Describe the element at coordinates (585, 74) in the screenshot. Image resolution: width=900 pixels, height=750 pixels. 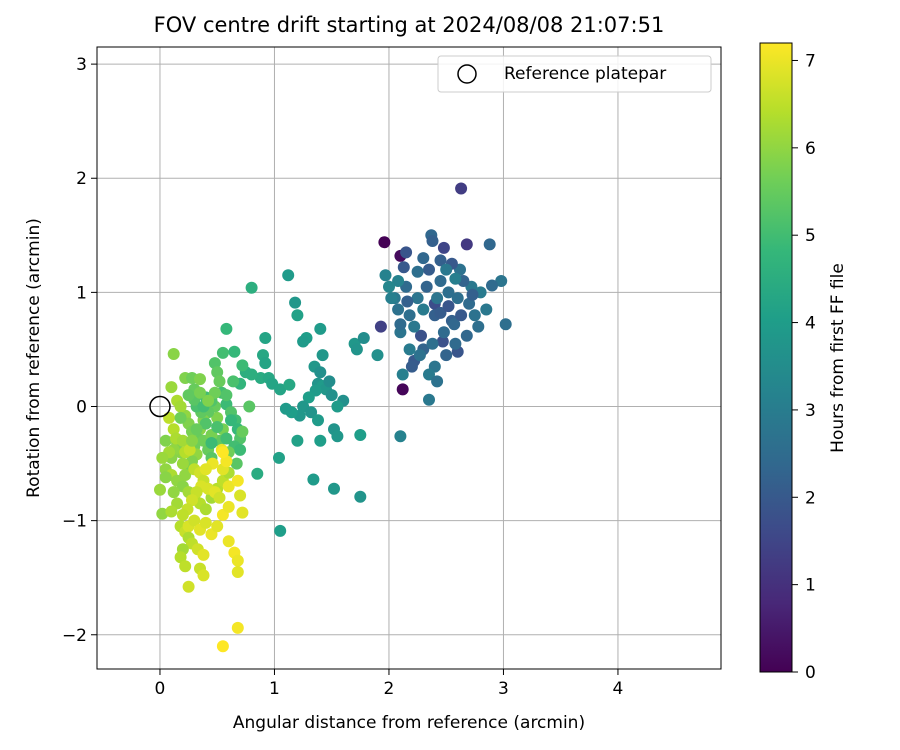
I see `legend-label: Reference platepar` at that location.